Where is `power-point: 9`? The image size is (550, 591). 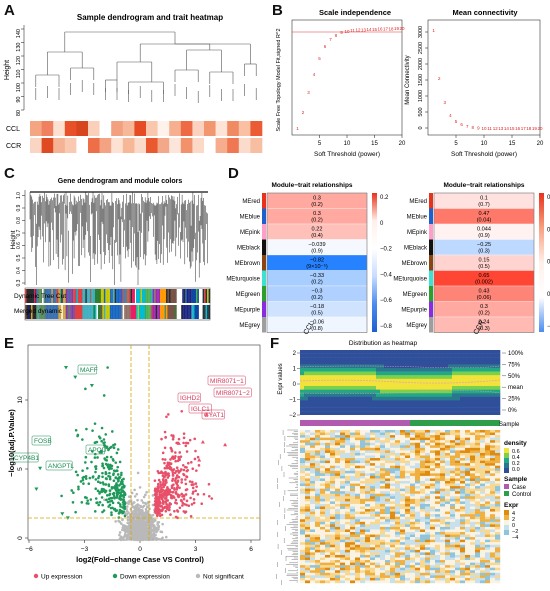 power-point: 9 is located at coordinates (341, 32).